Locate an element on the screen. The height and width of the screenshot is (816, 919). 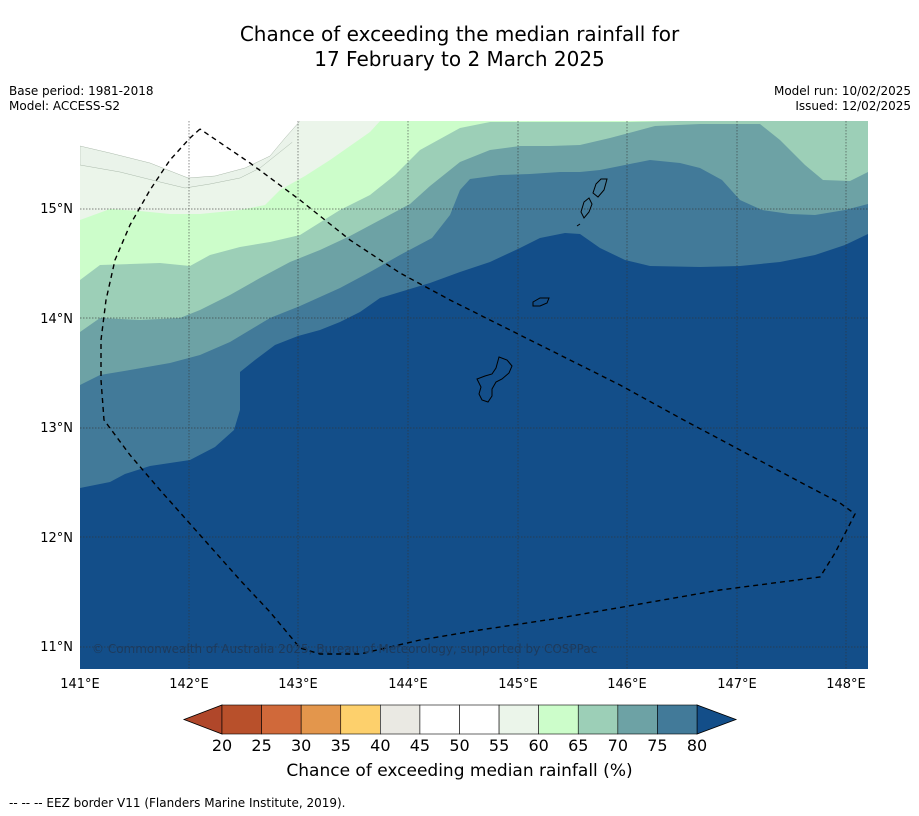
lon-label-145: 145°E is located at coordinates (518, 684).